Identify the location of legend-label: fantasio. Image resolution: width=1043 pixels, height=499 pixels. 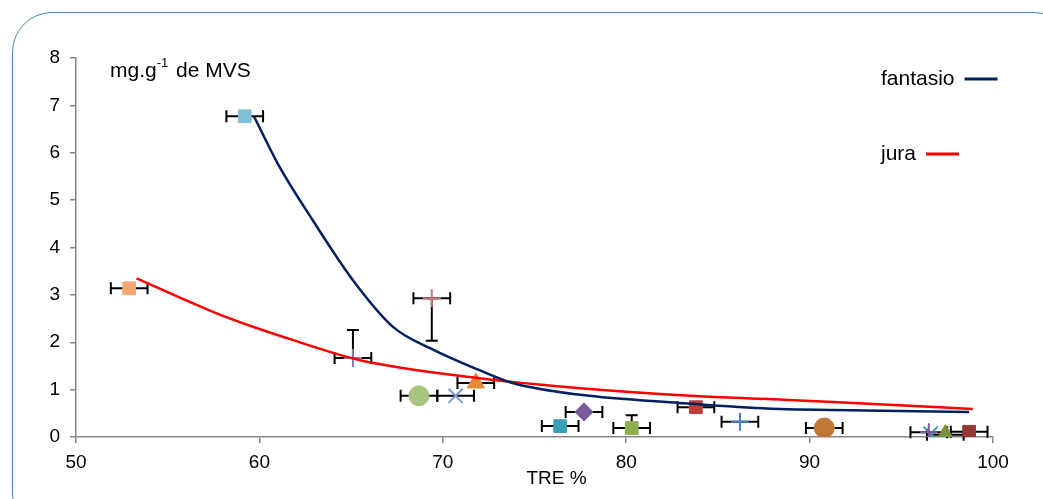
(918, 77).